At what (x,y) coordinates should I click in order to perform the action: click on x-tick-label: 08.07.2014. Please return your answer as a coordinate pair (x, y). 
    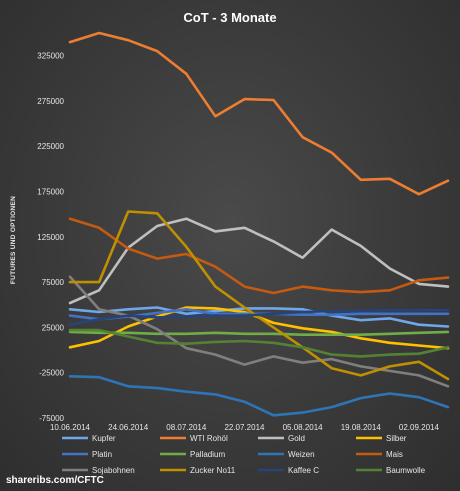
    Looking at the image, I should click on (186, 427).